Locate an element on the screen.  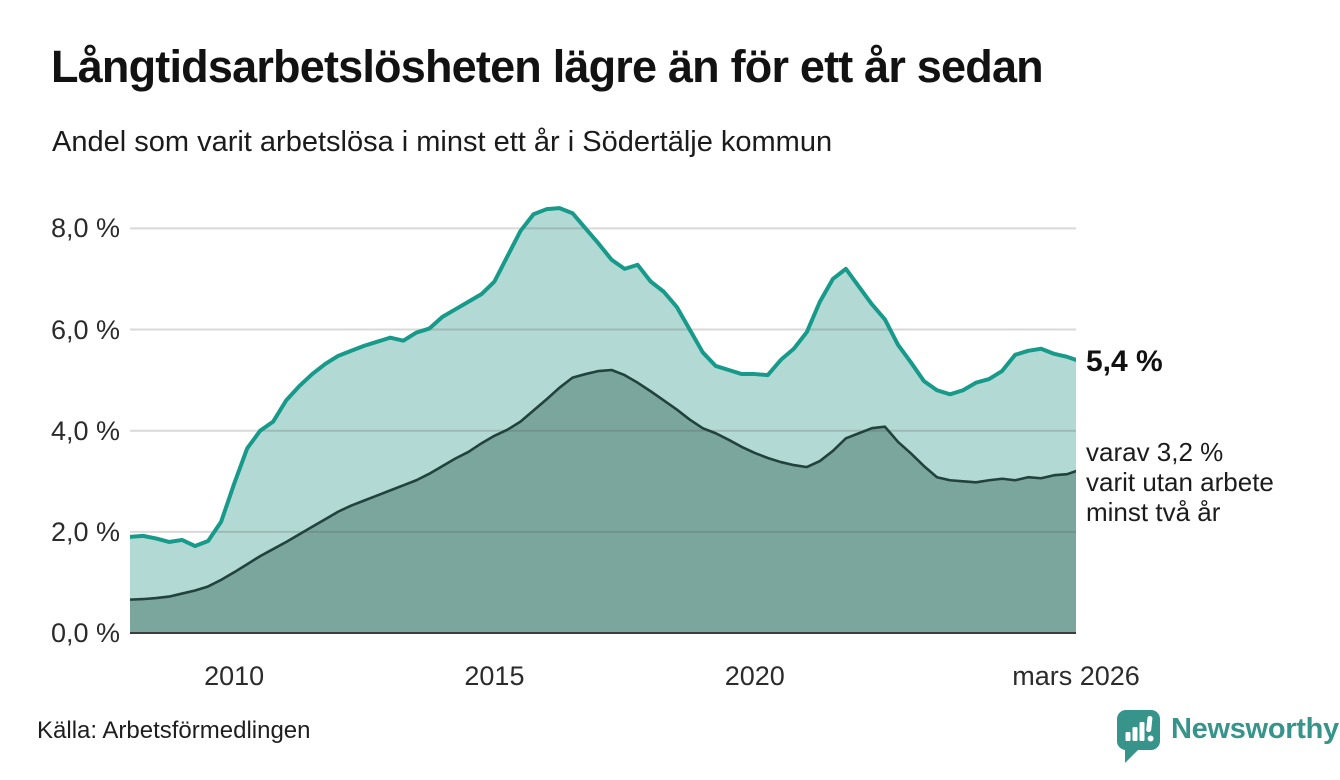
annotation-line: varit utan arbete is located at coordinates (1180, 482).